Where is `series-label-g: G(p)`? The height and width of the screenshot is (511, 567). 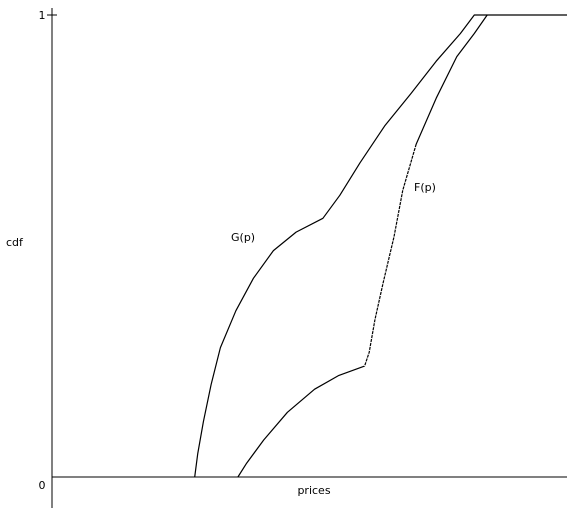
series-label-g: G(p) is located at coordinates (243, 237).